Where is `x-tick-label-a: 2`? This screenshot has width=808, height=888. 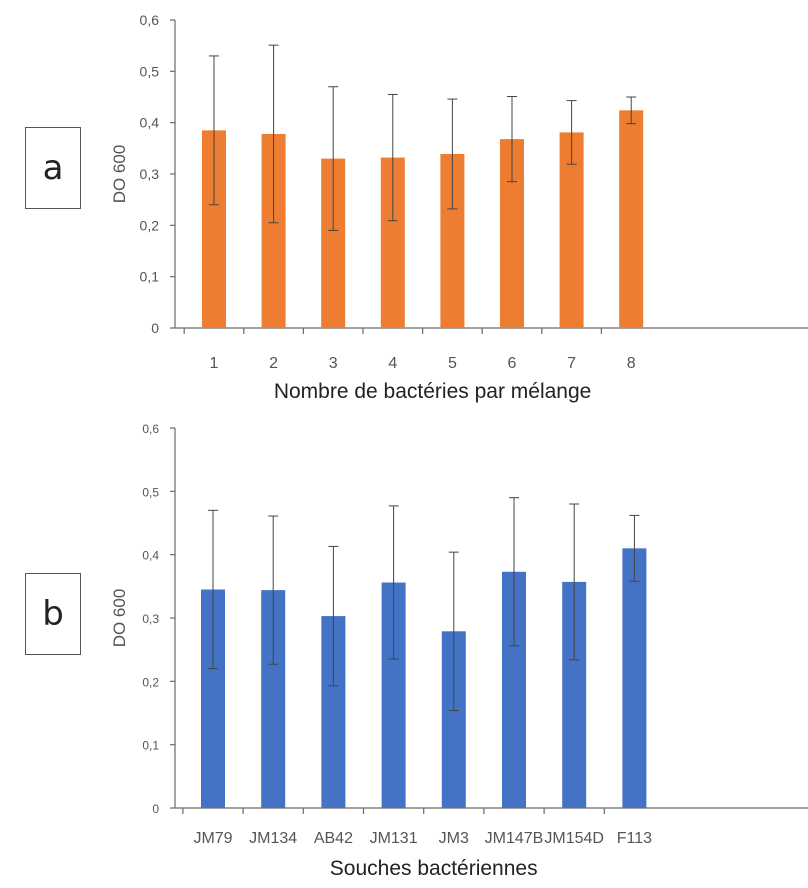 x-tick-label-a: 2 is located at coordinates (273, 363).